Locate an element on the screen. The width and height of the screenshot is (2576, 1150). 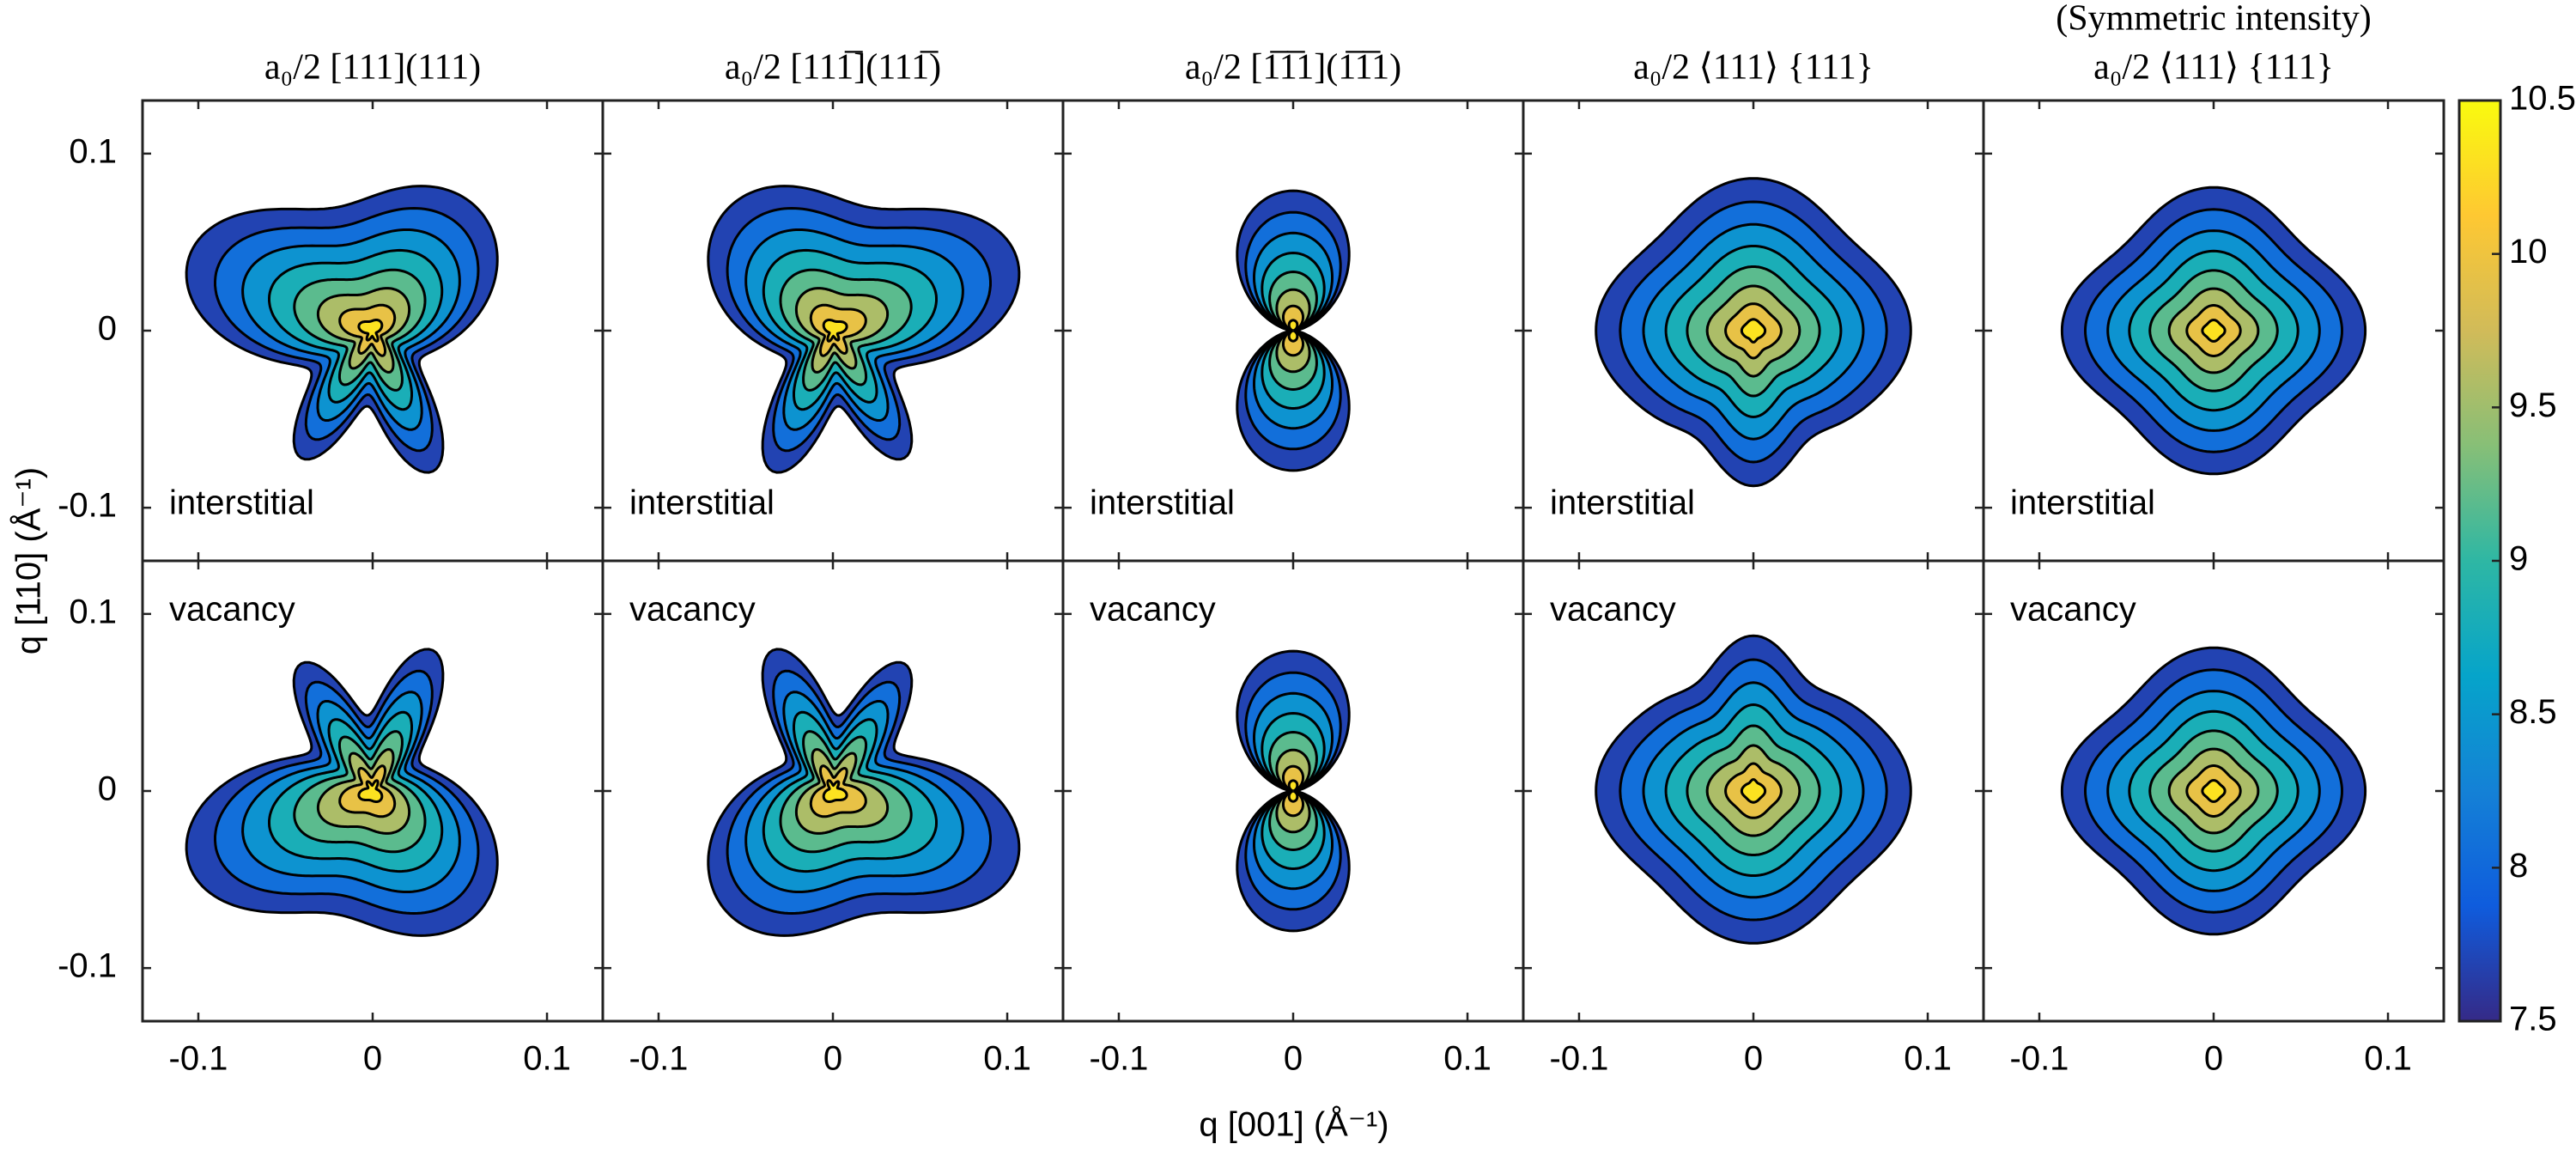
panel-title: a₀/2 [1̅1̅1](1̅1̅1) is located at coordinates (1293, 68).